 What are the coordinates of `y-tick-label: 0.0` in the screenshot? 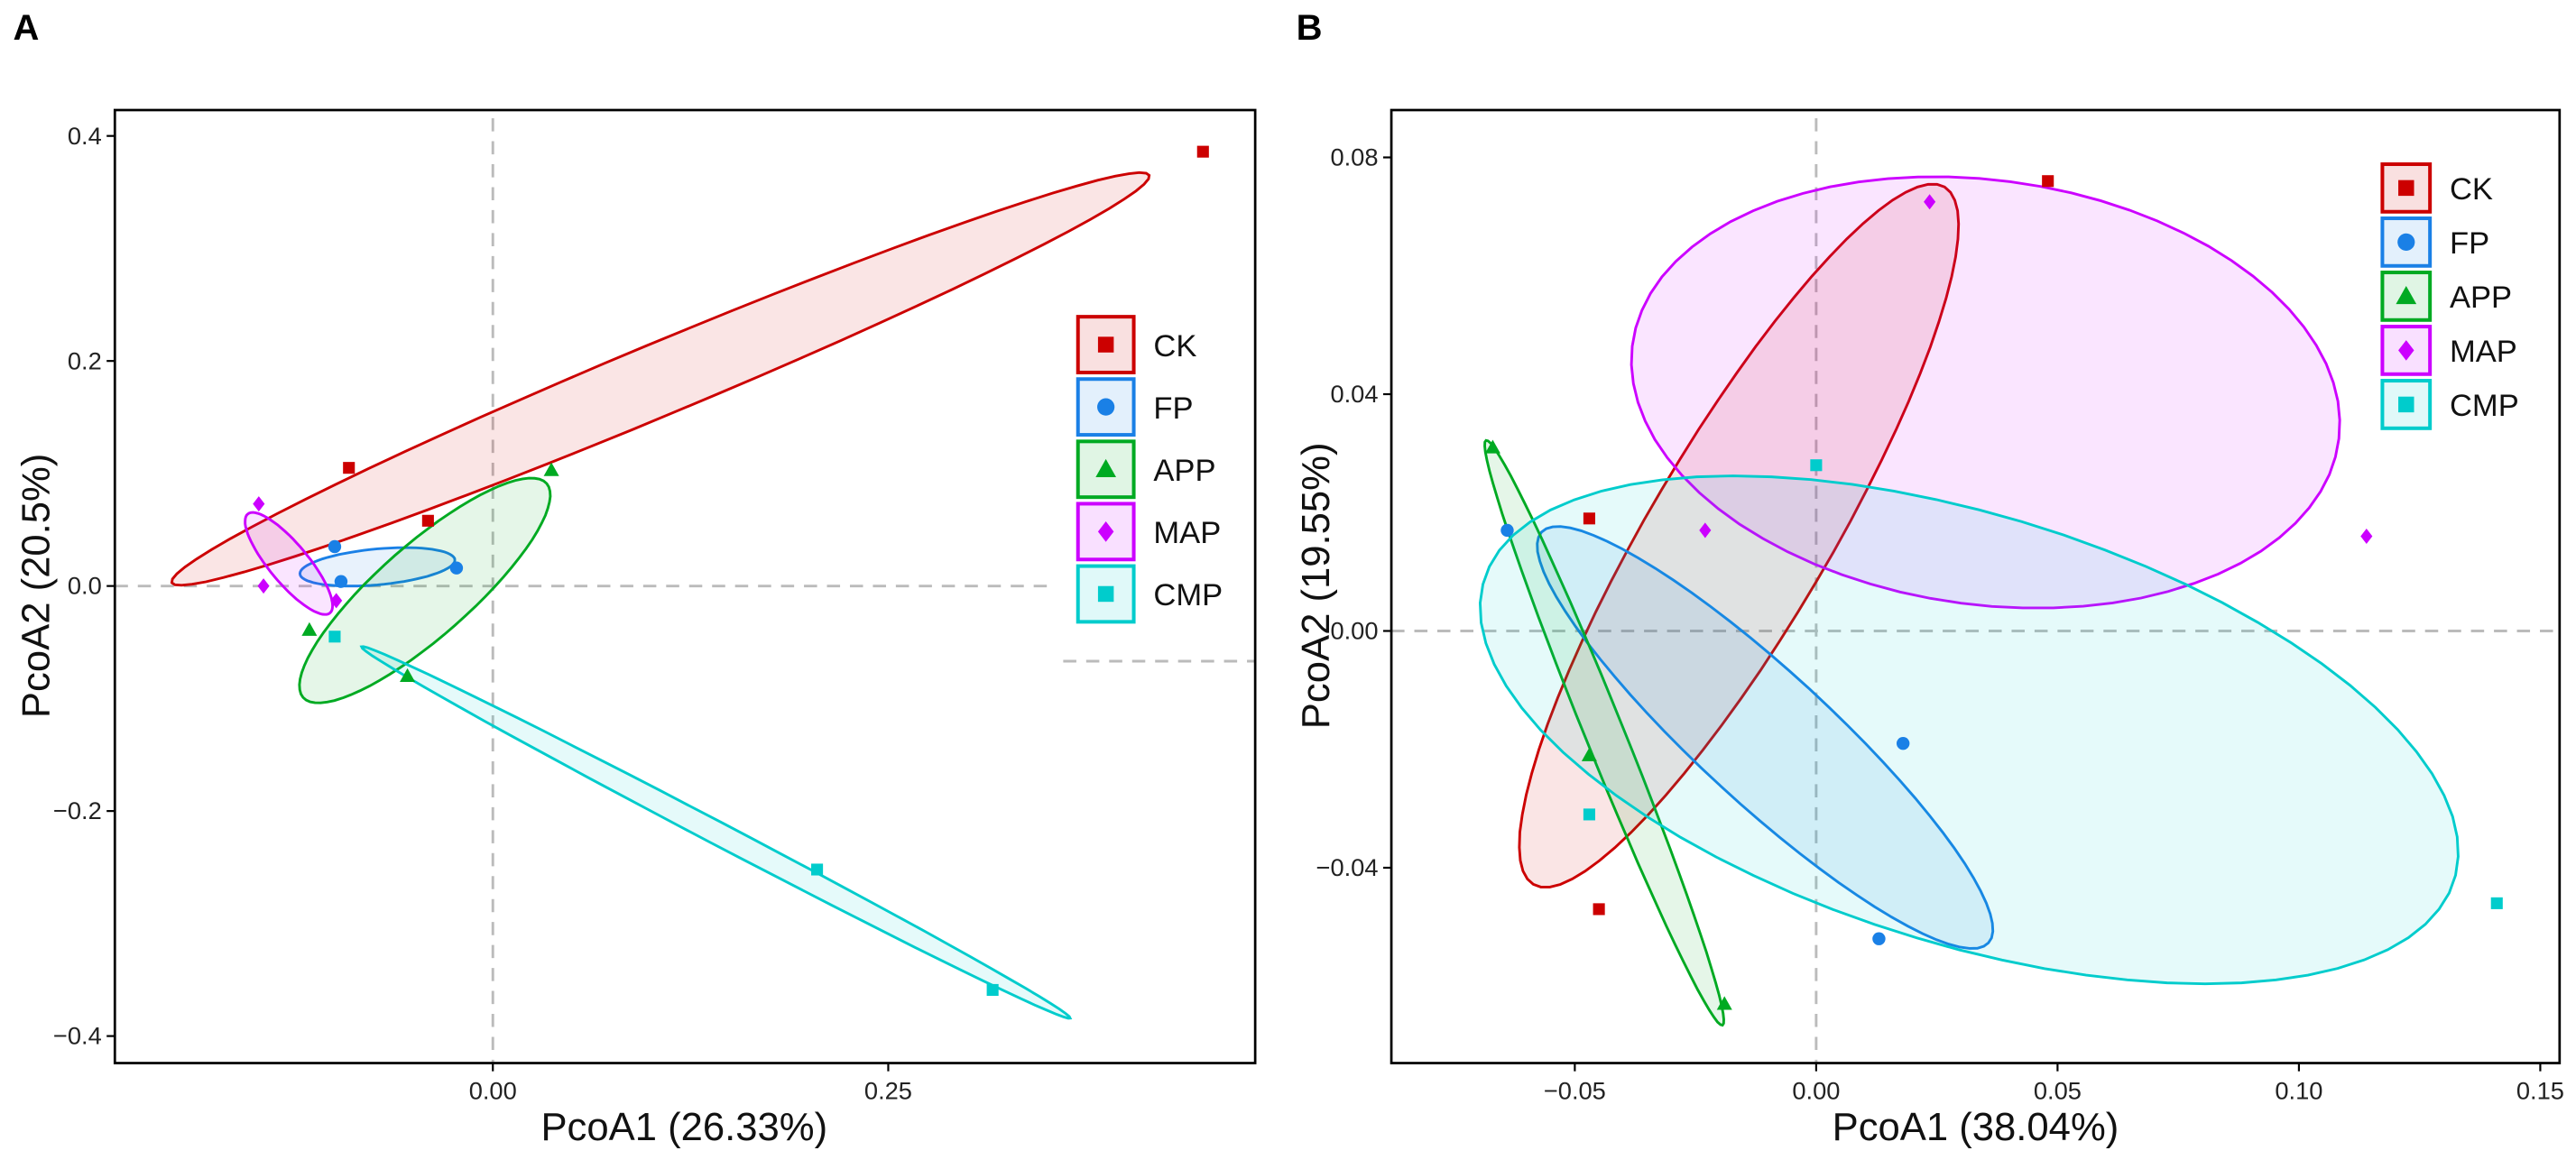 It's located at (85, 586).